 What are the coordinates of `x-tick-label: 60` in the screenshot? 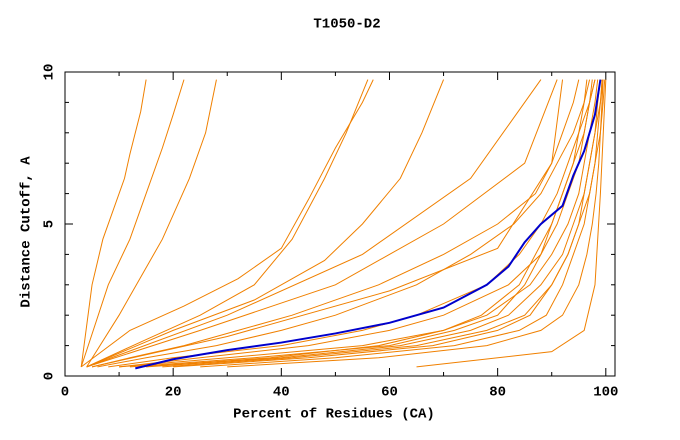 It's located at (389, 393).